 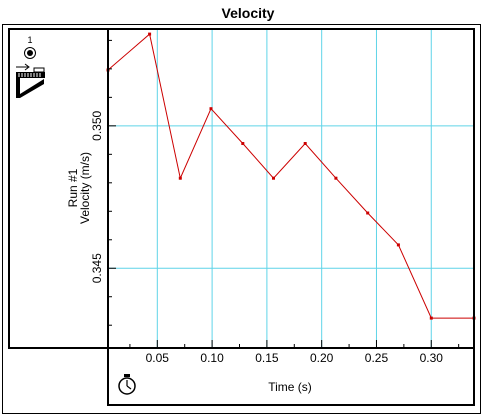 What do you see at coordinates (30, 47) in the screenshot?
I see `run-marker-icon: 1` at bounding box center [30, 47].